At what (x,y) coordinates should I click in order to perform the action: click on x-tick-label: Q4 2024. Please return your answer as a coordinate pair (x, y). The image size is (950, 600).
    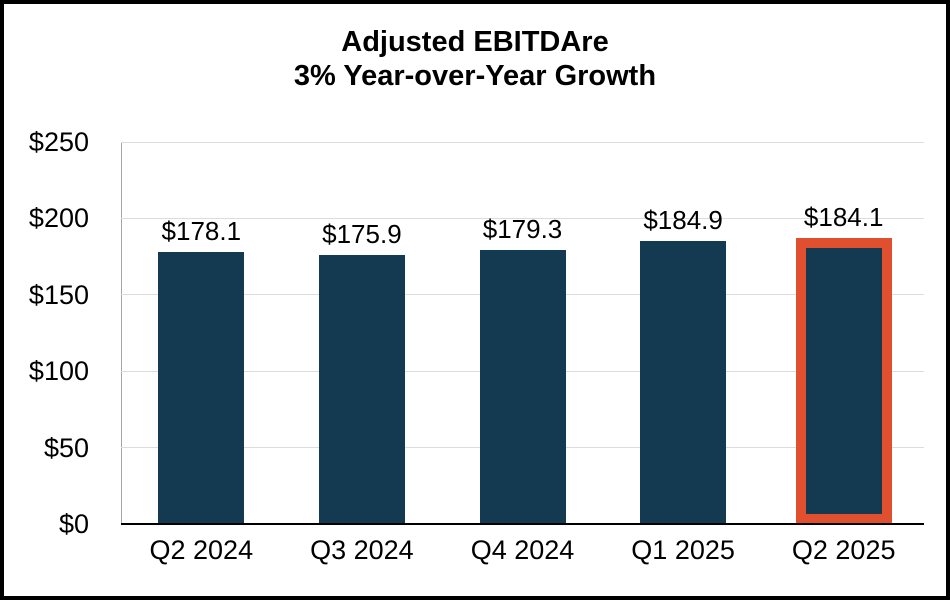
    Looking at the image, I should click on (522, 550).